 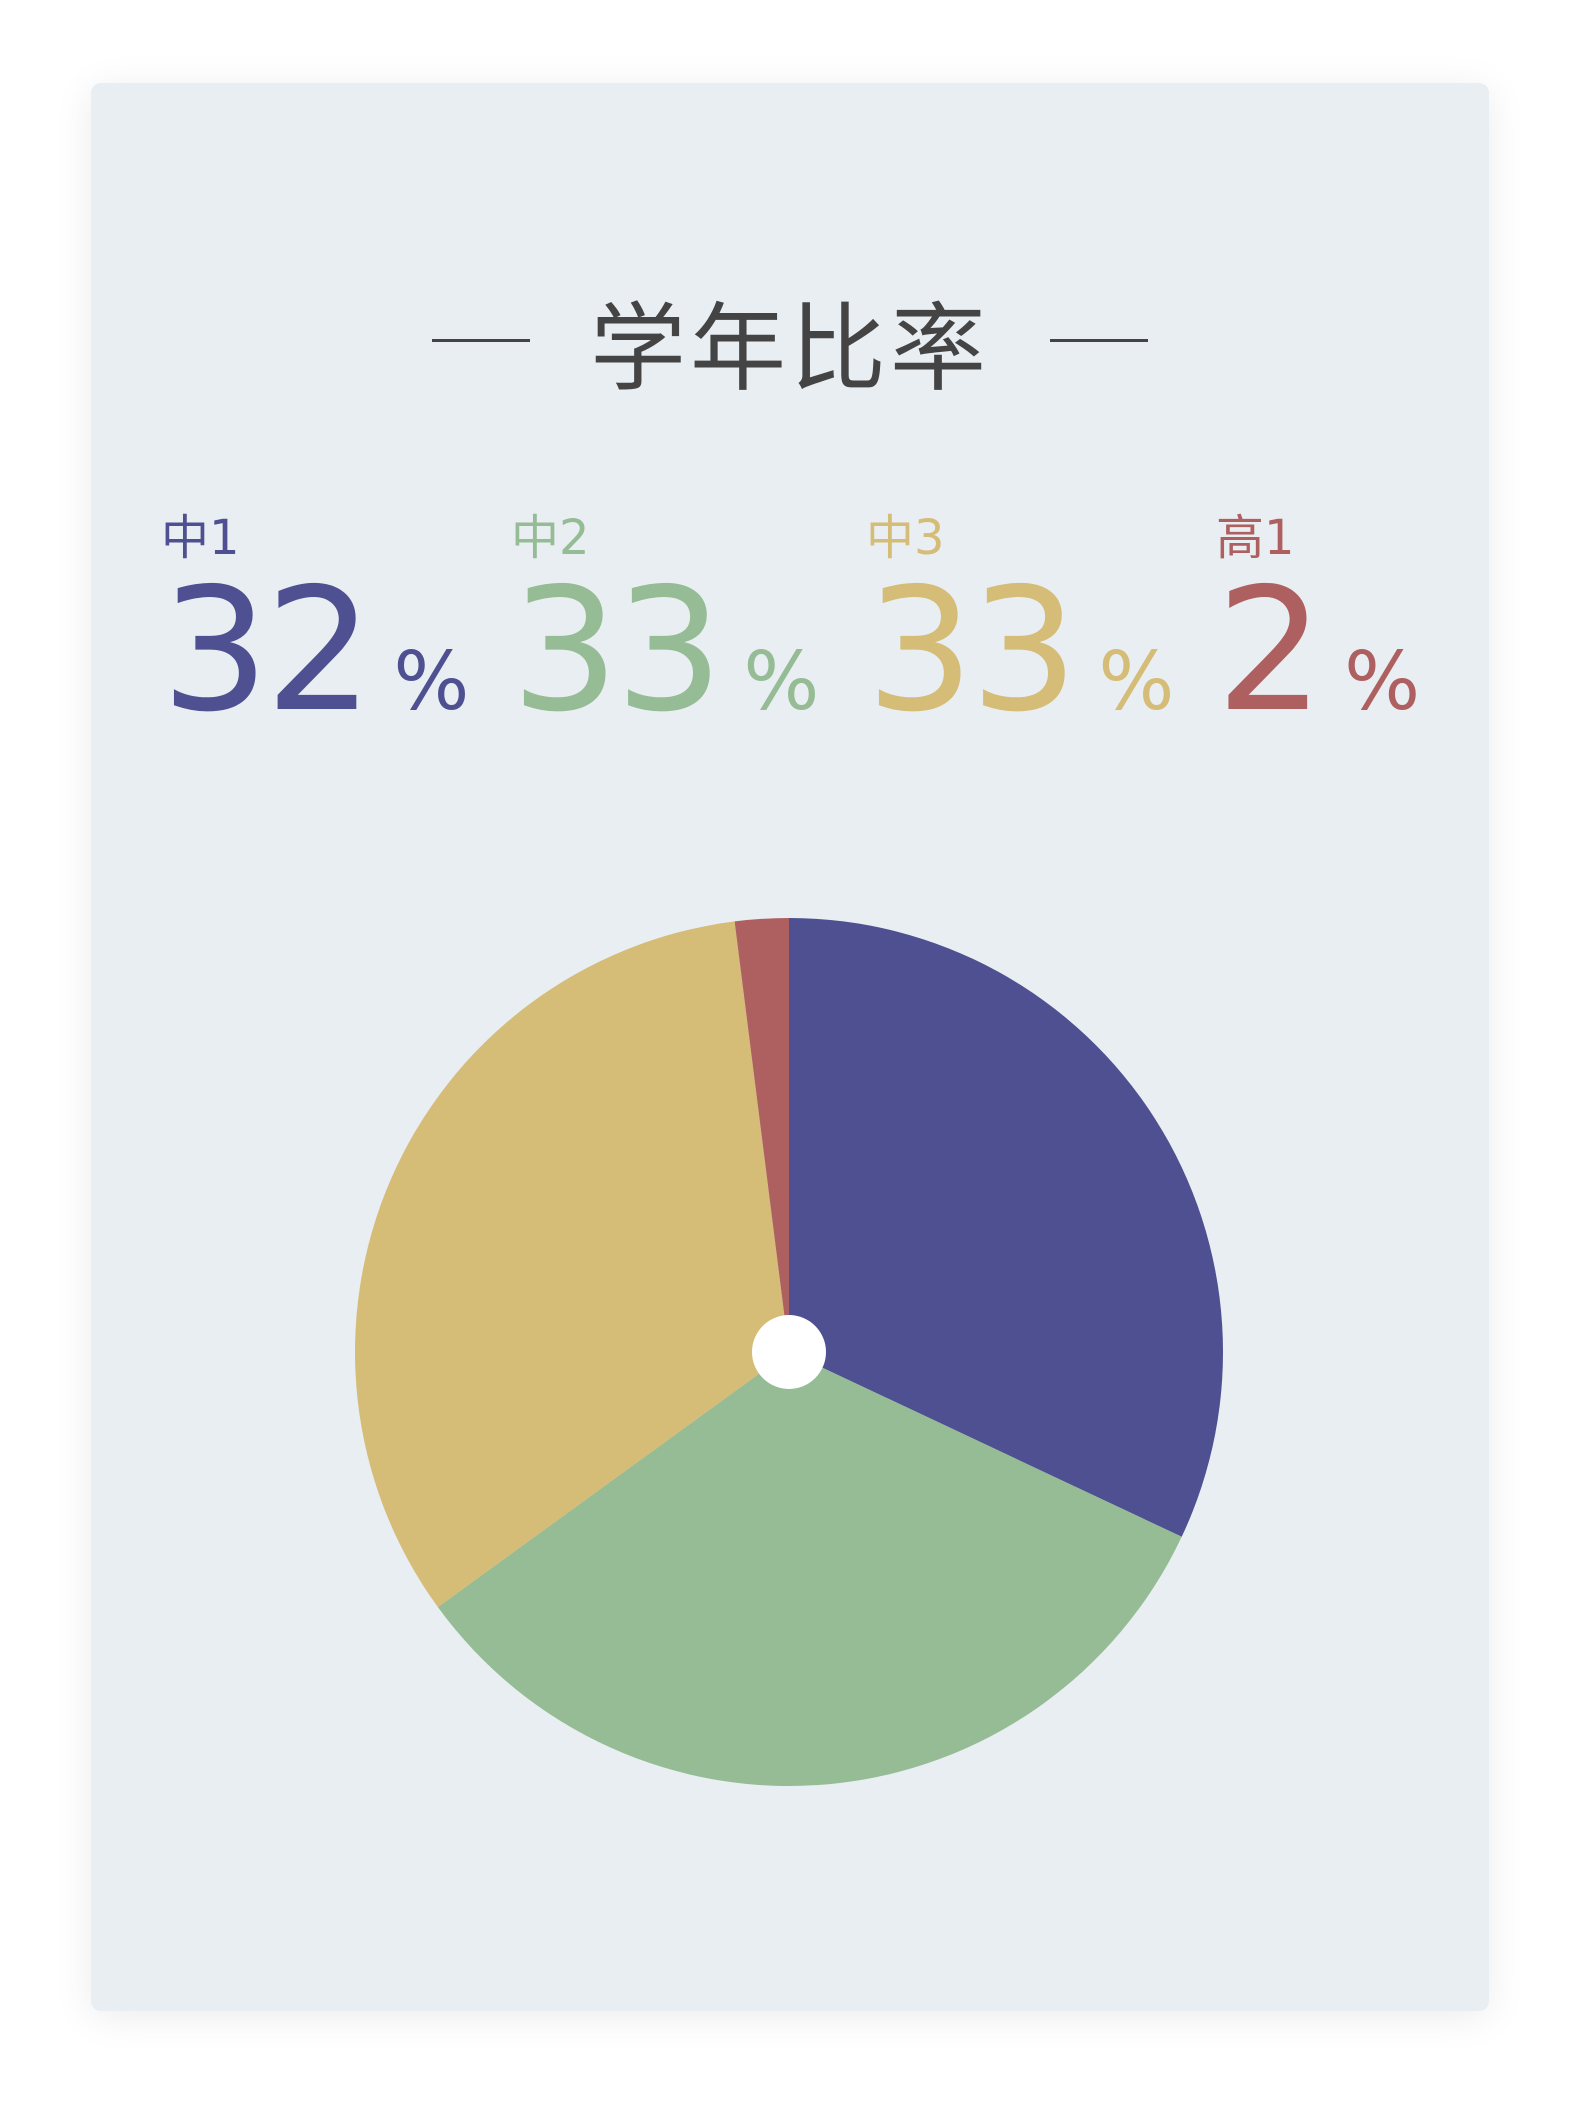 What do you see at coordinates (809, 1569) in the screenshot?
I see `pie-slice-中2` at bounding box center [809, 1569].